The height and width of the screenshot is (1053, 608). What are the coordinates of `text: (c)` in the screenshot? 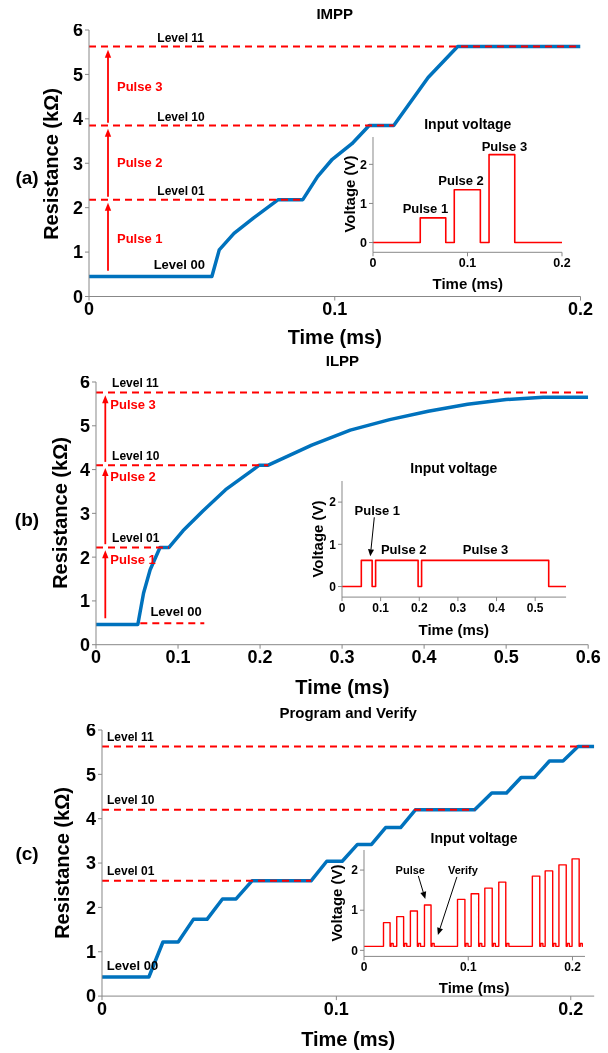 It's located at (27, 854).